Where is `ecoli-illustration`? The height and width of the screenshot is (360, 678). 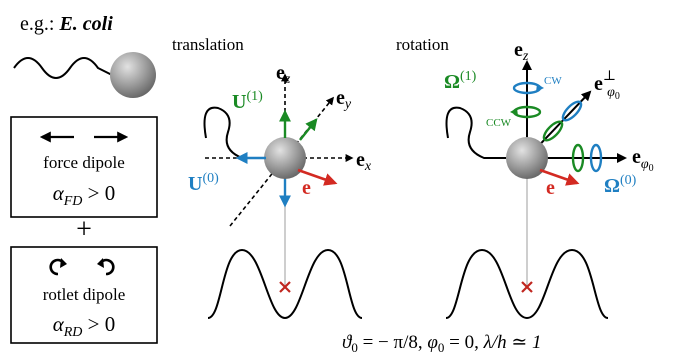 ecoli-illustration is located at coordinates (84, 75).